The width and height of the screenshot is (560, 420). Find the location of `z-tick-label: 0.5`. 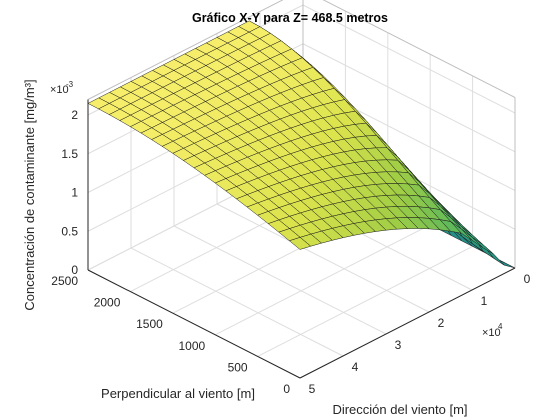

z-tick-label: 0.5 is located at coordinates (69, 231).